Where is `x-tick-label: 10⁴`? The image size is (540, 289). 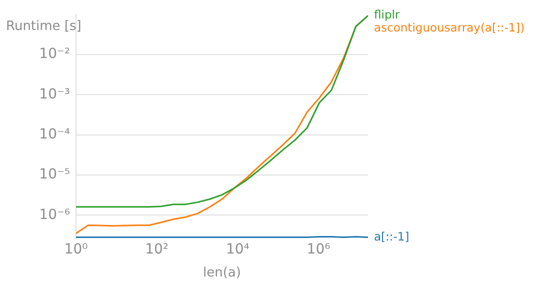
x-tick-label: 10⁴ is located at coordinates (238, 250).